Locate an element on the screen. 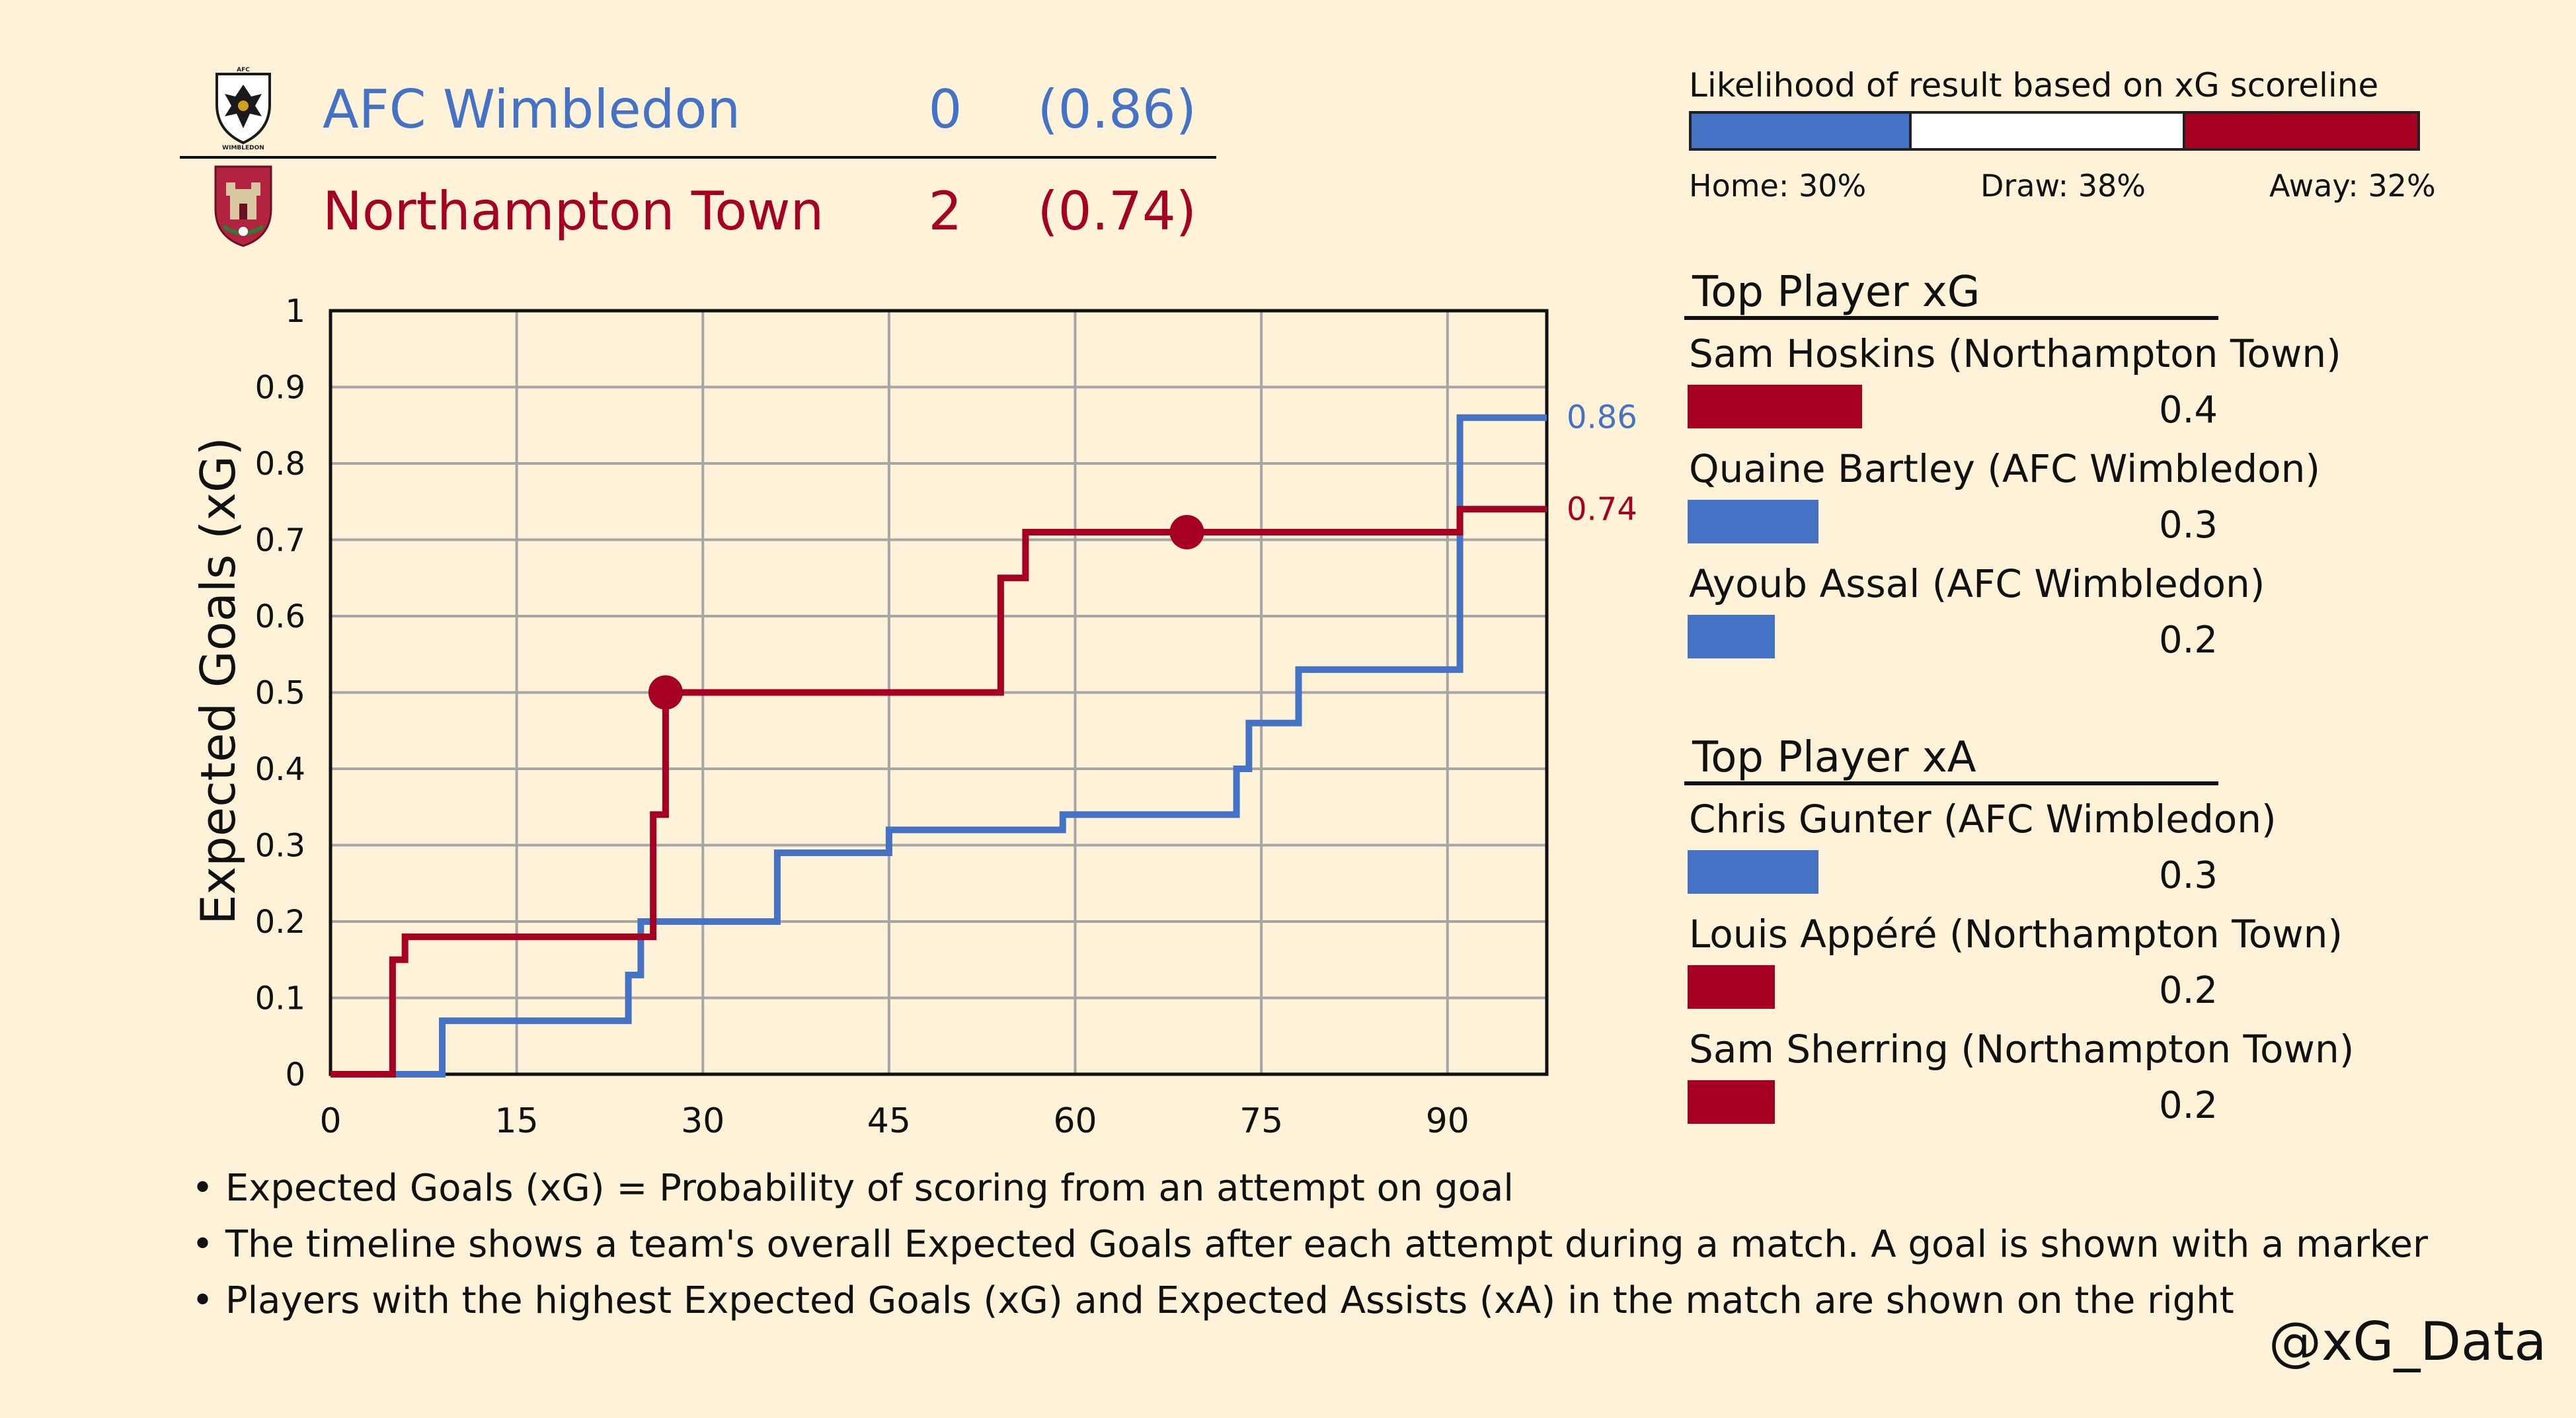 The height and width of the screenshot is (1418, 2576). top-xa-player-name: Sam Sherring (Northampton Town) is located at coordinates (2022, 1049).